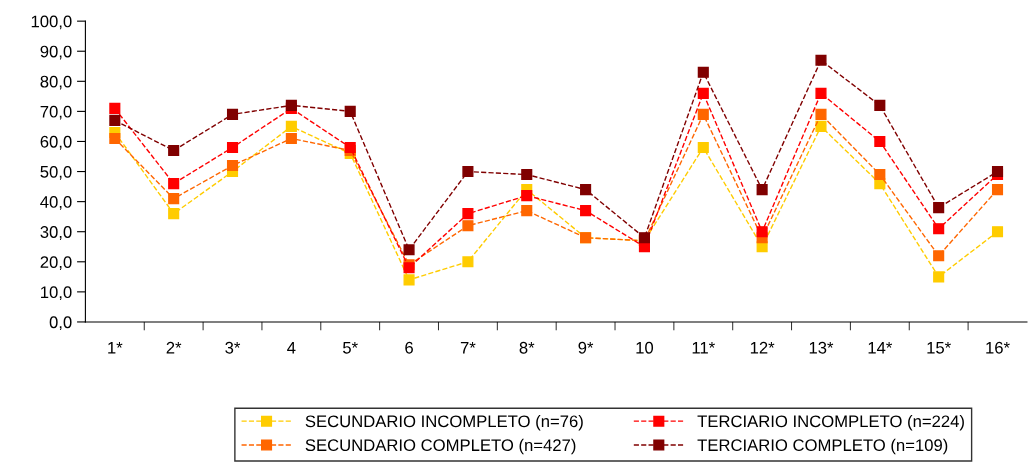 The height and width of the screenshot is (470, 1029). What do you see at coordinates (939, 348) in the screenshot?
I see `x-tick-label: 15*` at bounding box center [939, 348].